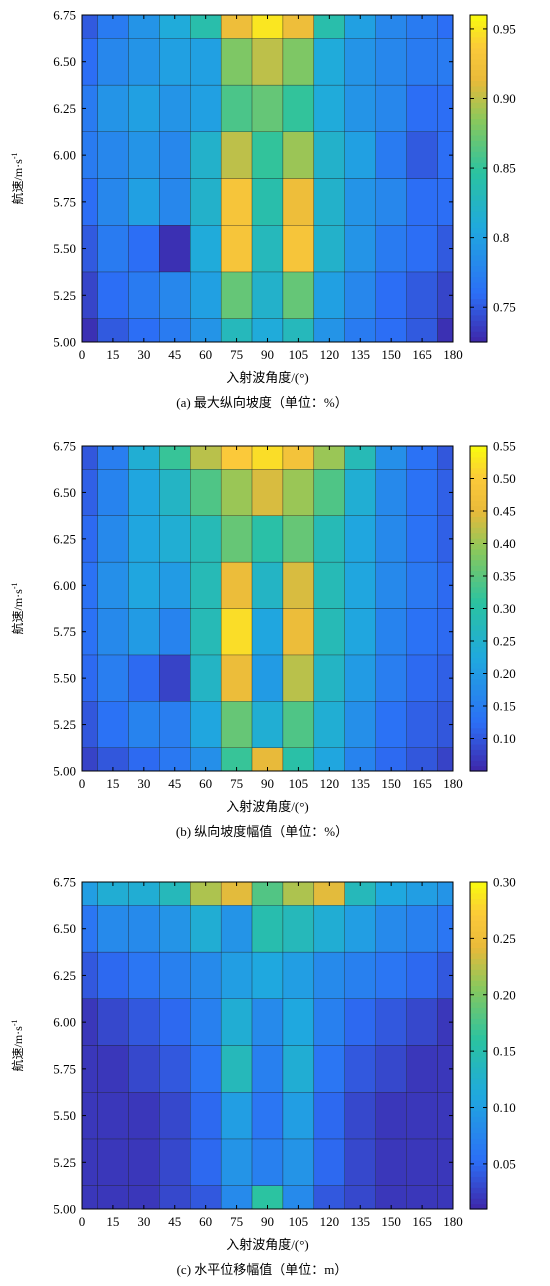  I want to click on panel-c-colorbar-tick-label: 0.25, so click(504, 938).